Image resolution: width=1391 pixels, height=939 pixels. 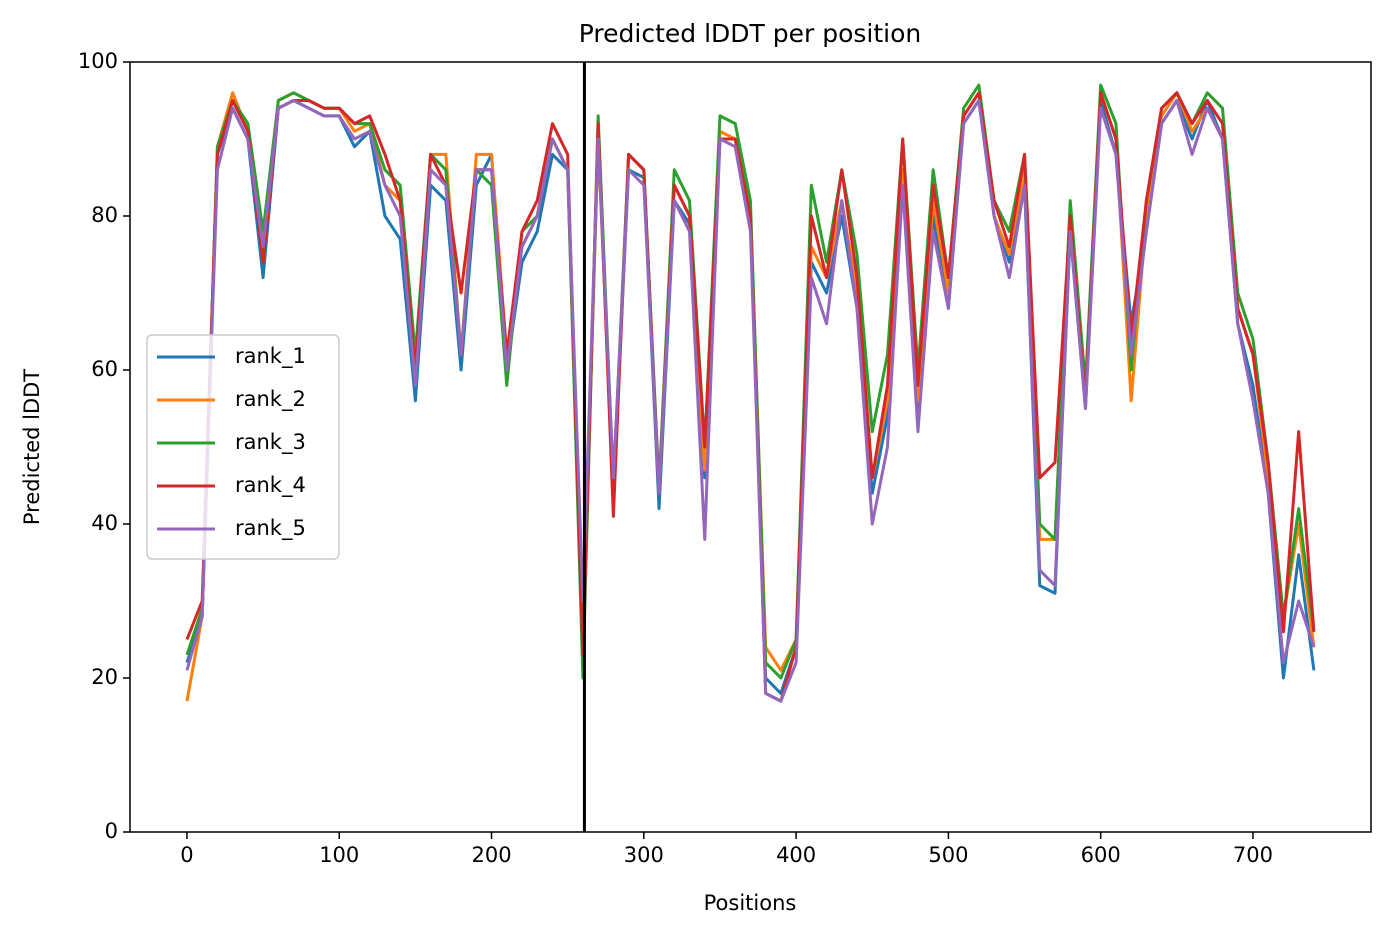 What do you see at coordinates (270, 485) in the screenshot?
I see `legend-label: rank_4` at bounding box center [270, 485].